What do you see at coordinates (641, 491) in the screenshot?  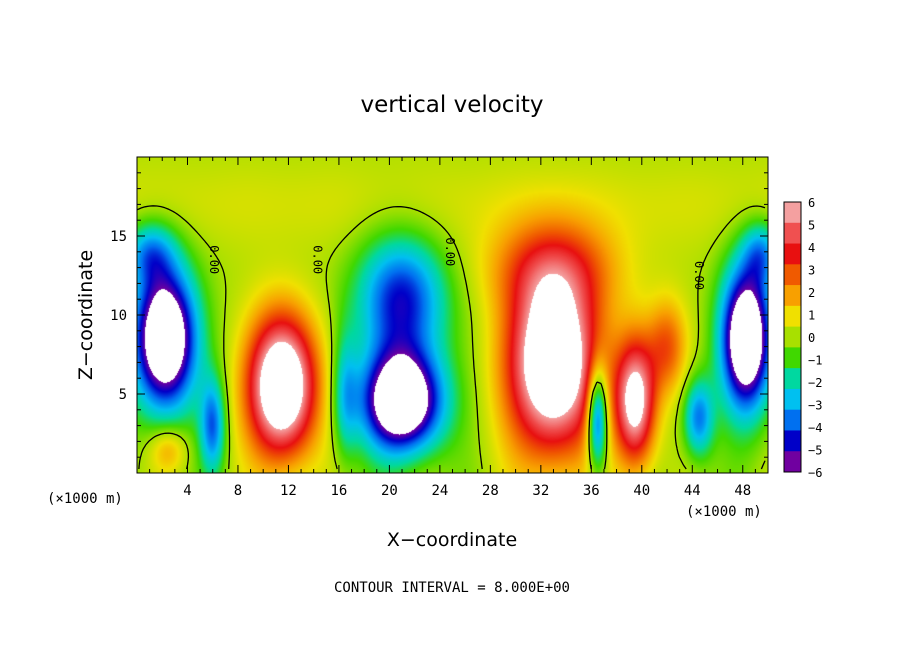 I see `x-tick-label: 40` at bounding box center [641, 491].